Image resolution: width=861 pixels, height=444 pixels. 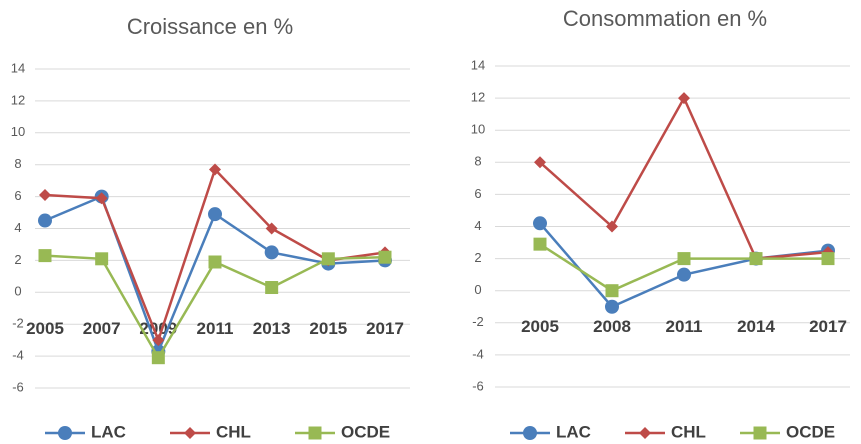 What do you see at coordinates (102, 328) in the screenshot?
I see `x-tick-label: 2007` at bounding box center [102, 328].